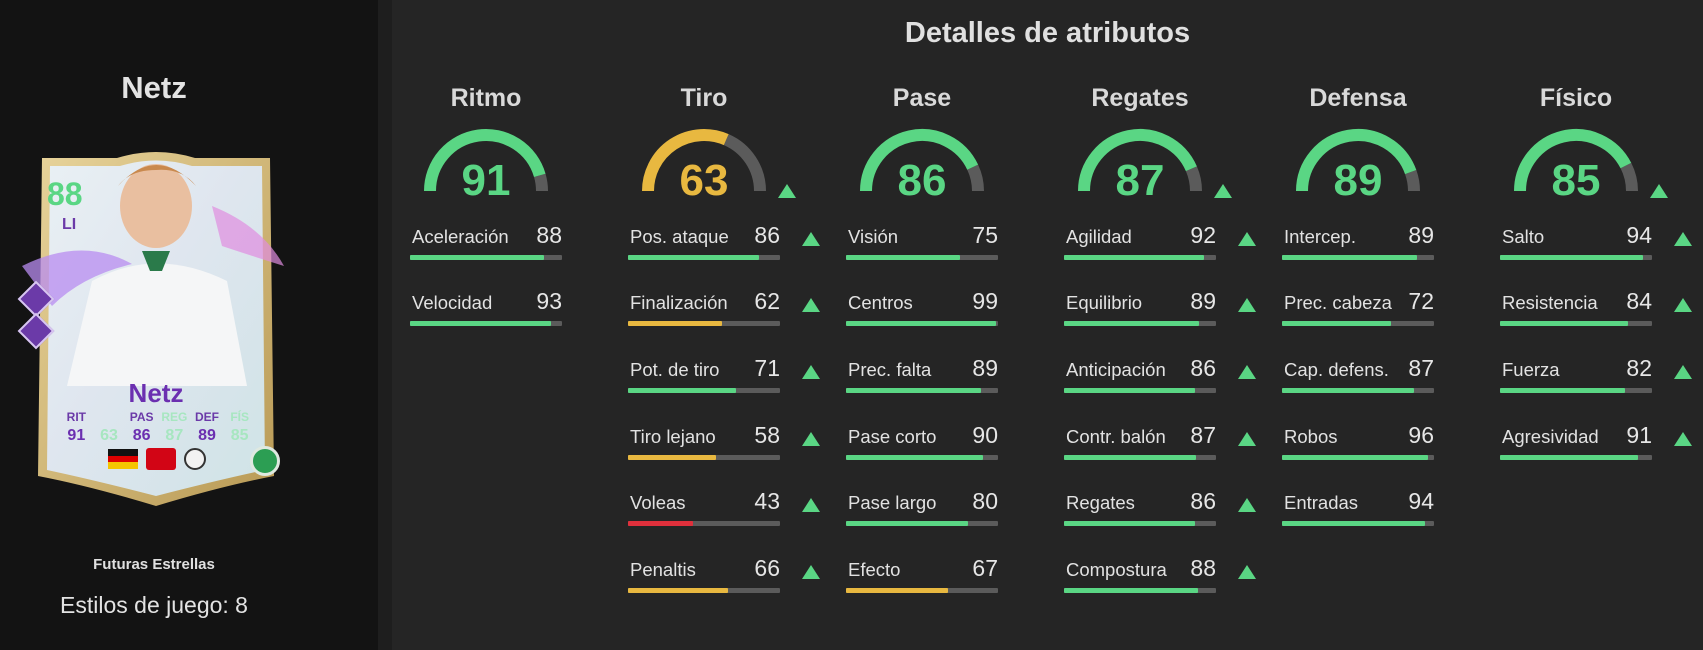  Describe the element at coordinates (1639, 368) in the screenshot. I see `attribute-value: 82` at that location.